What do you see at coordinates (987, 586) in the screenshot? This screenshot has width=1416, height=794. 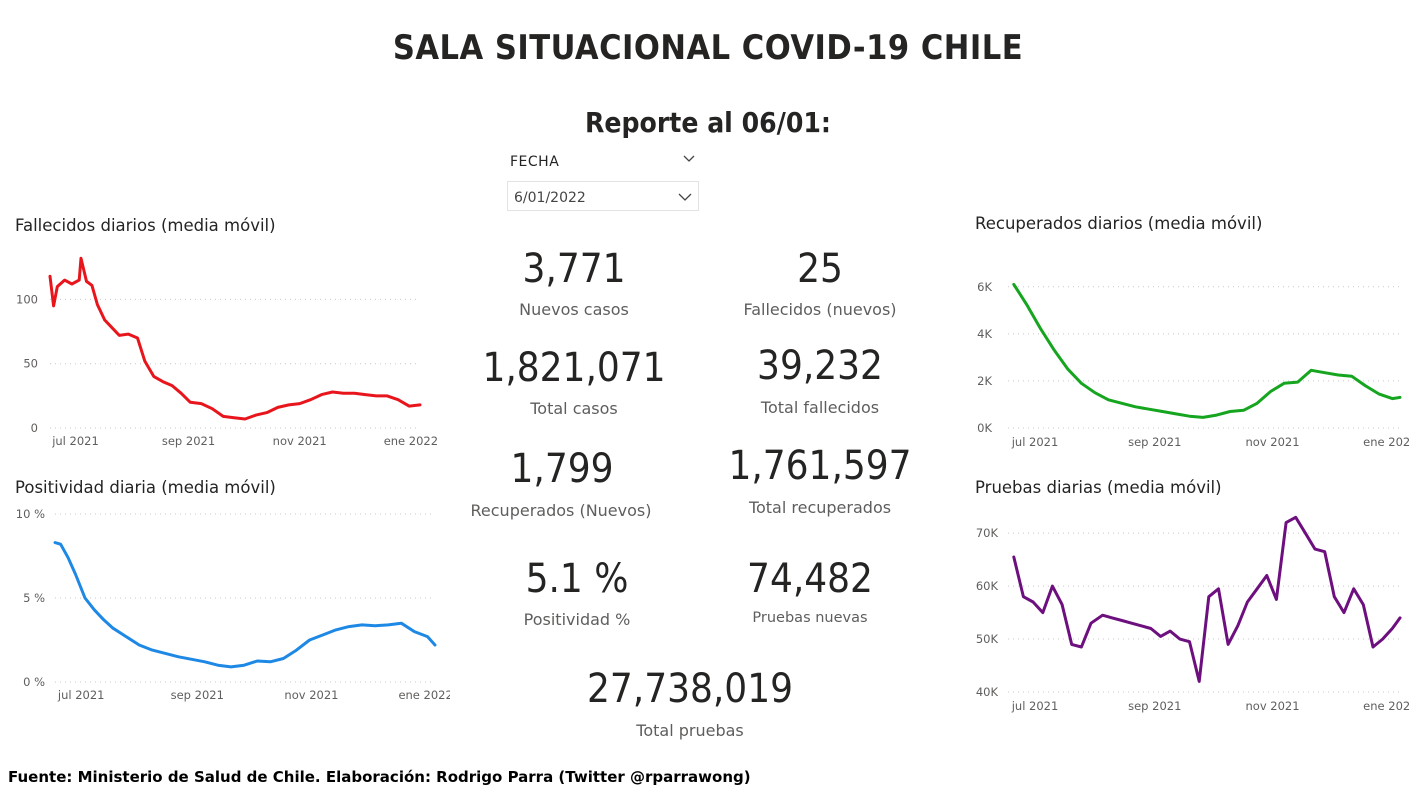 I see `y-tick-label: 60K` at bounding box center [987, 586].